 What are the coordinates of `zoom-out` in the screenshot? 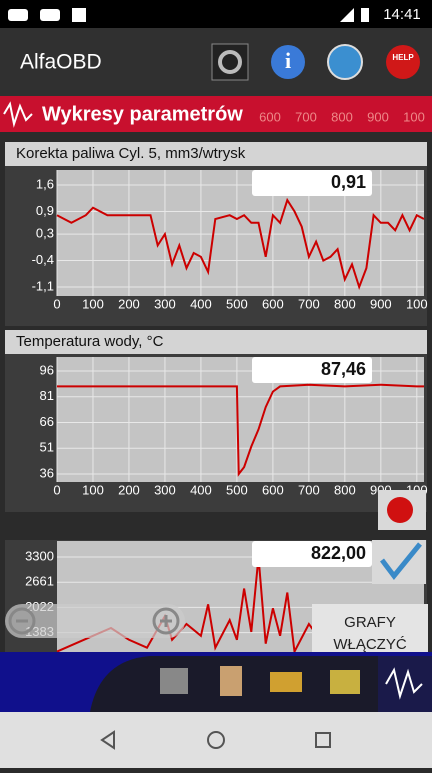 It's located at (22, 621).